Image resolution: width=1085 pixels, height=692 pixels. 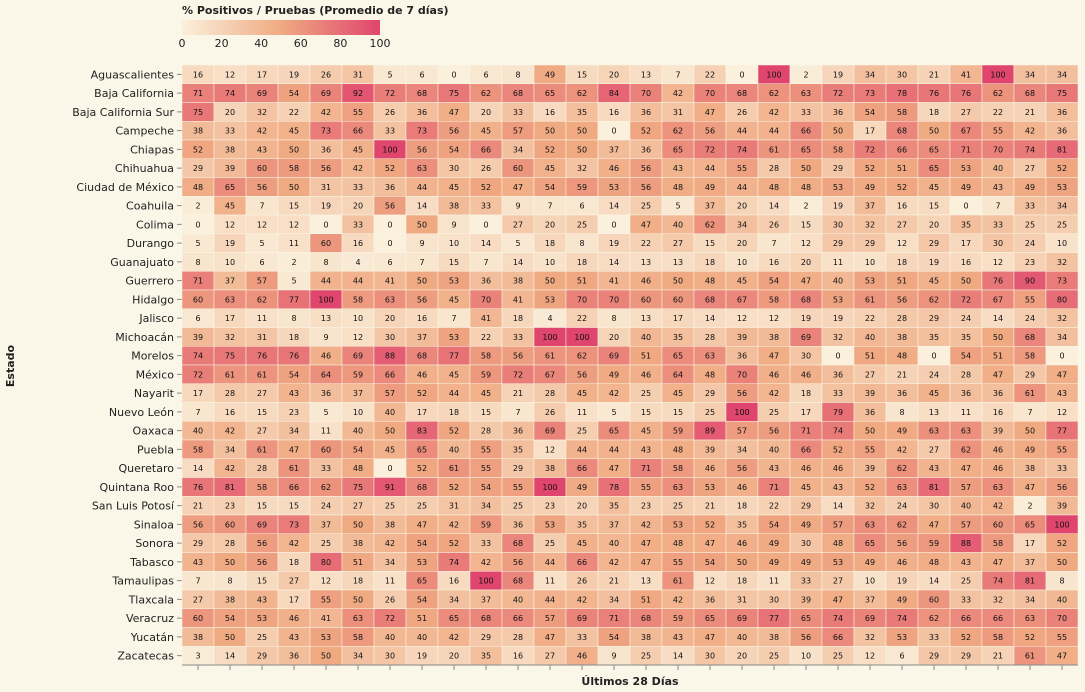 What do you see at coordinates (134, 93) in the screenshot?
I see `row-label: Baja California` at bounding box center [134, 93].